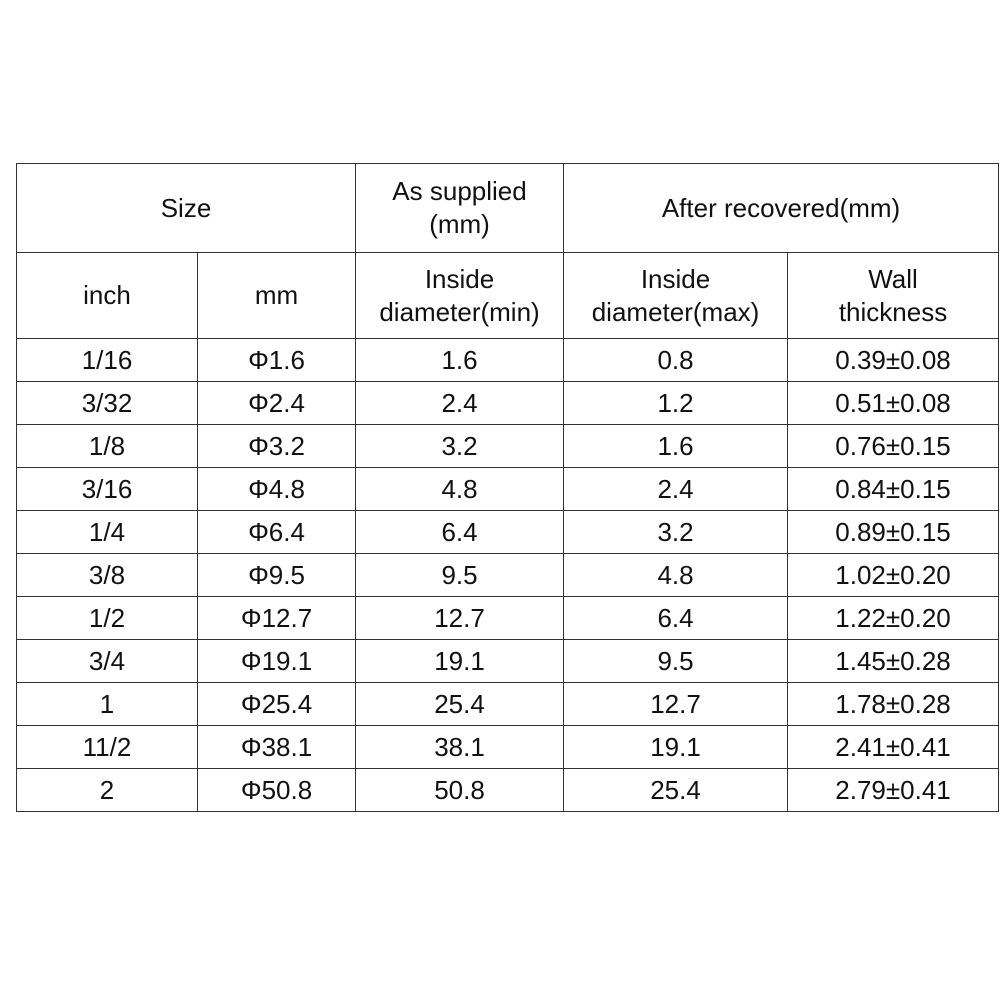  I want to click on table-cell: 0.51±0.08, so click(893, 403).